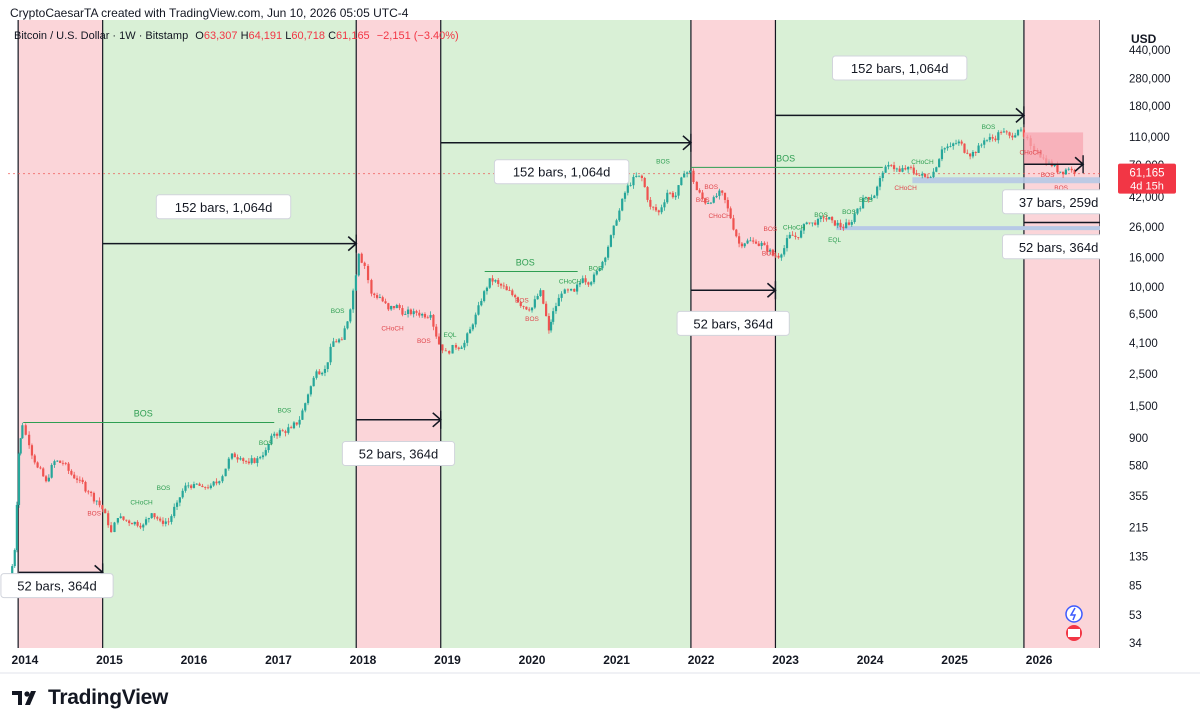 The image size is (1200, 725). I want to click on price-tick-label: 440,000, so click(1150, 51).